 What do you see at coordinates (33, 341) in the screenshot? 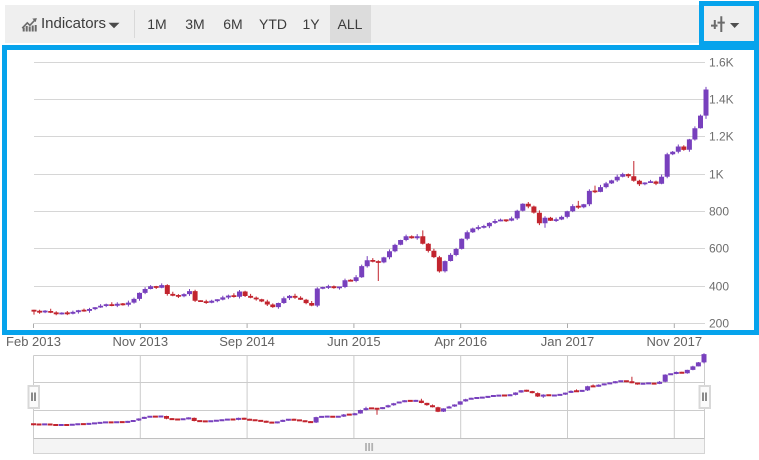
I see `svg-text: Feb 2013` at bounding box center [33, 341].